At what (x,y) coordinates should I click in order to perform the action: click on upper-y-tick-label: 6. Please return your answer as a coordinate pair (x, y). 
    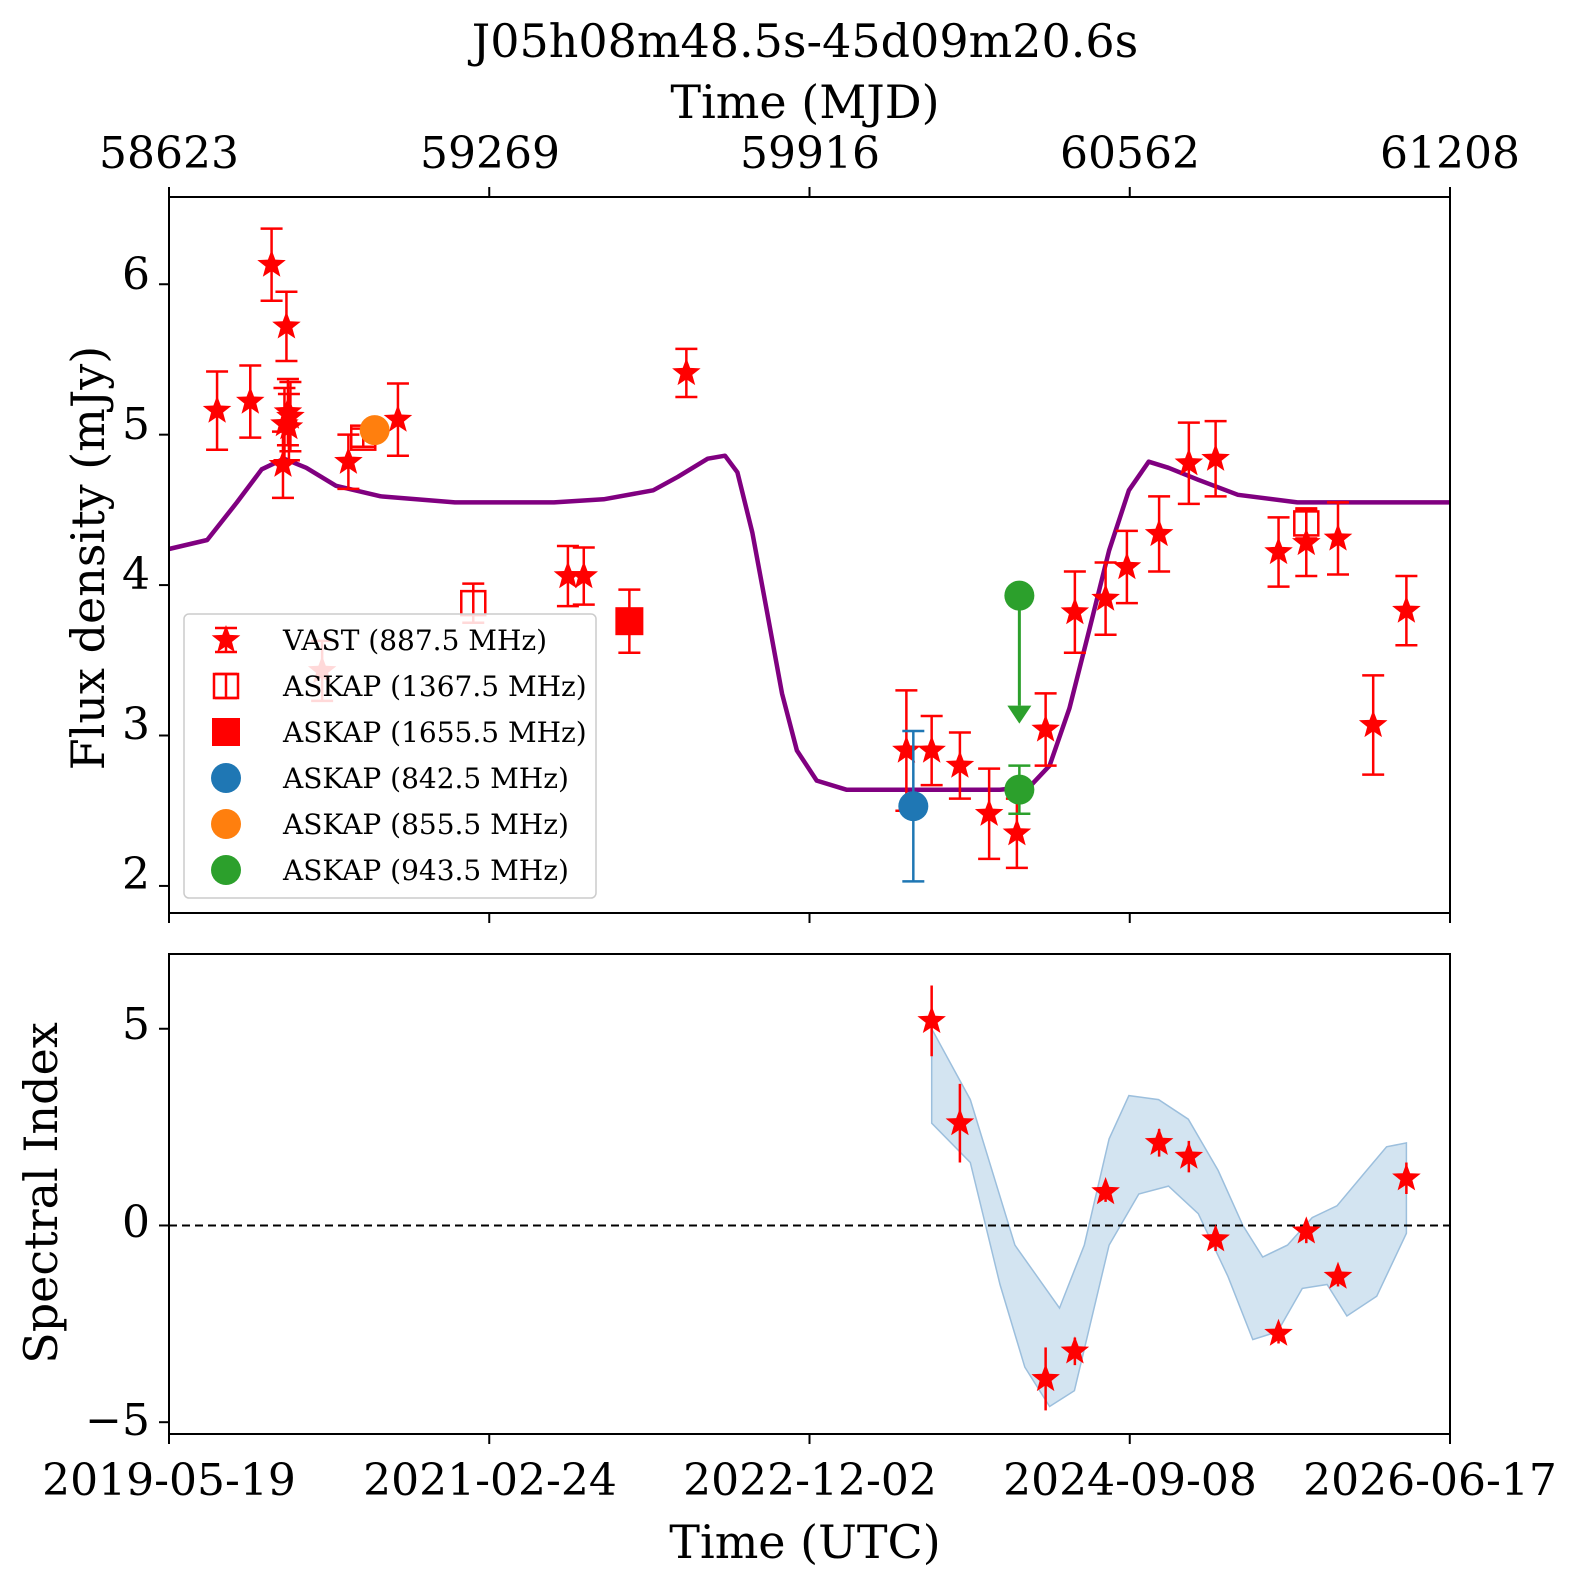
    Looking at the image, I should click on (136, 274).